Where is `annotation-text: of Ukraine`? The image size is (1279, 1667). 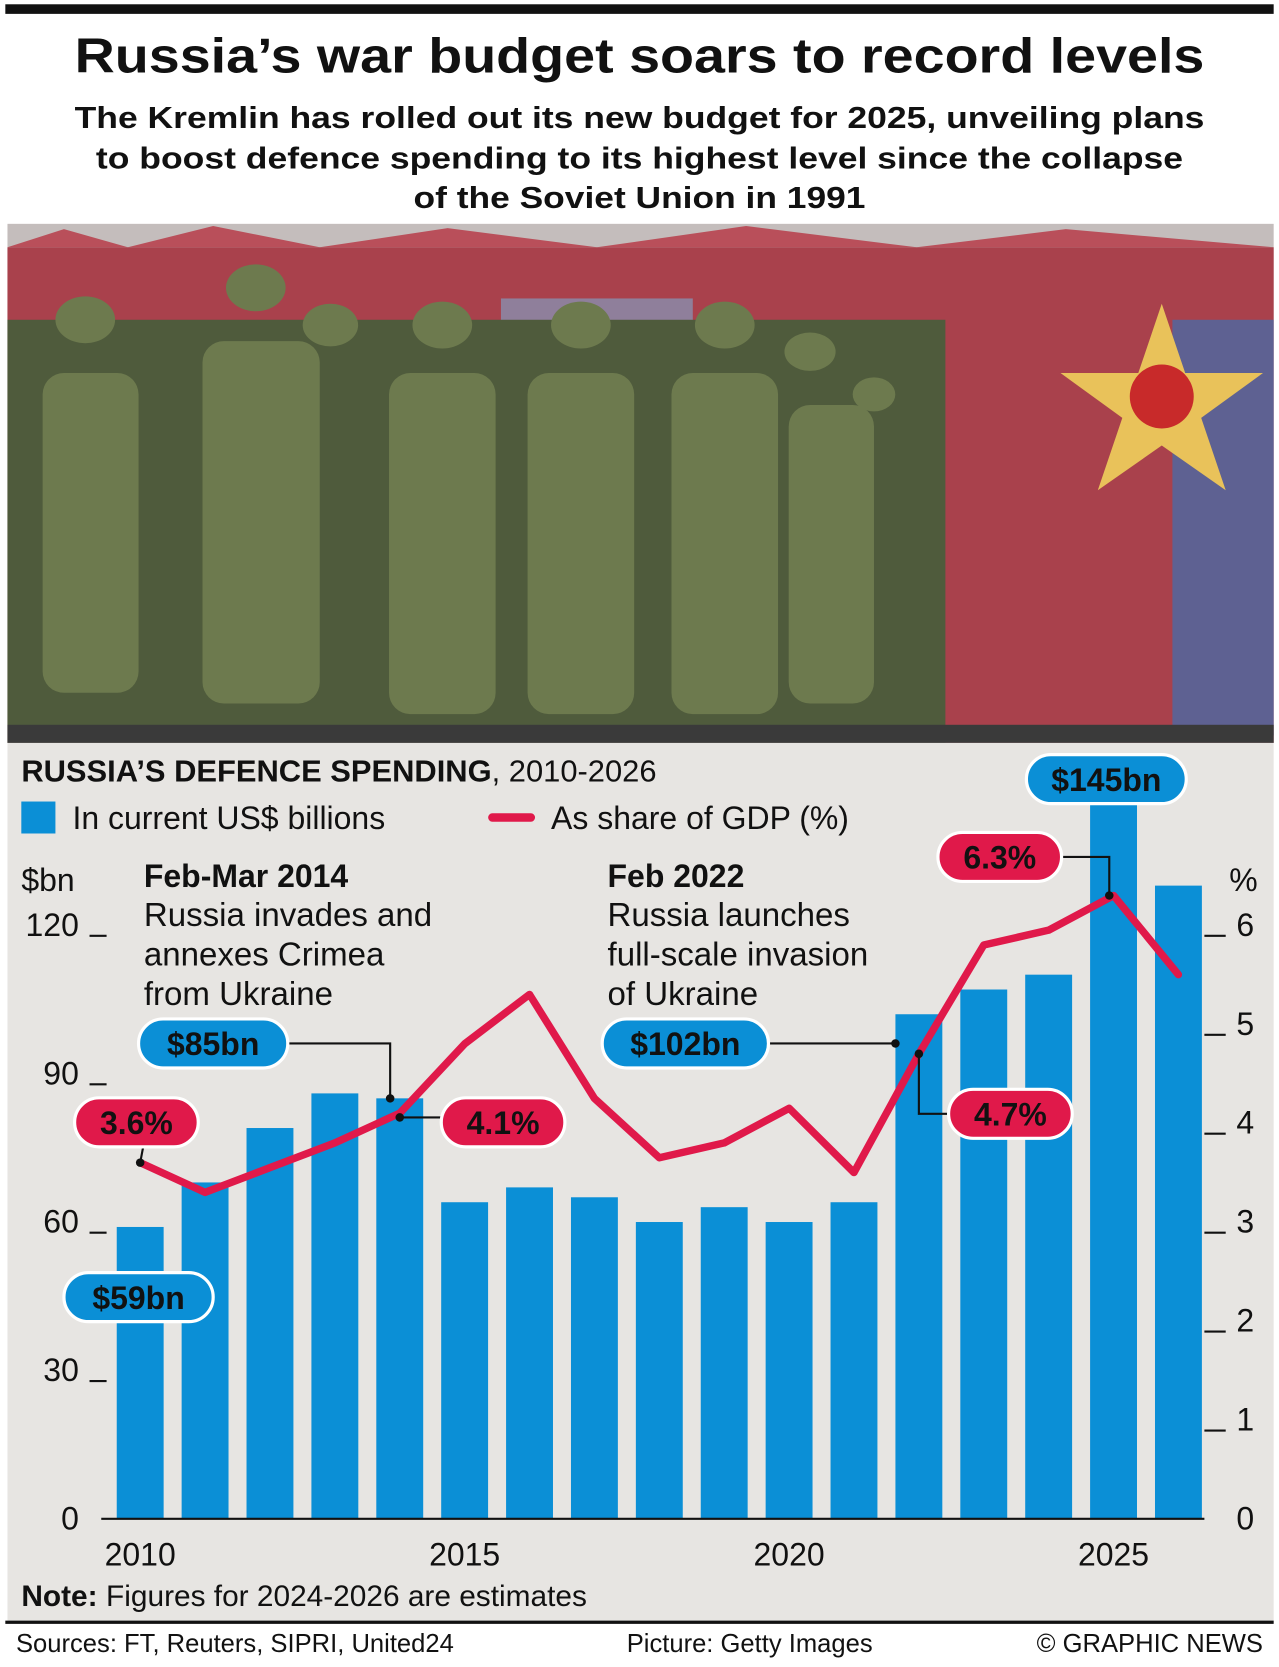
annotation-text: of Ukraine is located at coordinates (683, 994).